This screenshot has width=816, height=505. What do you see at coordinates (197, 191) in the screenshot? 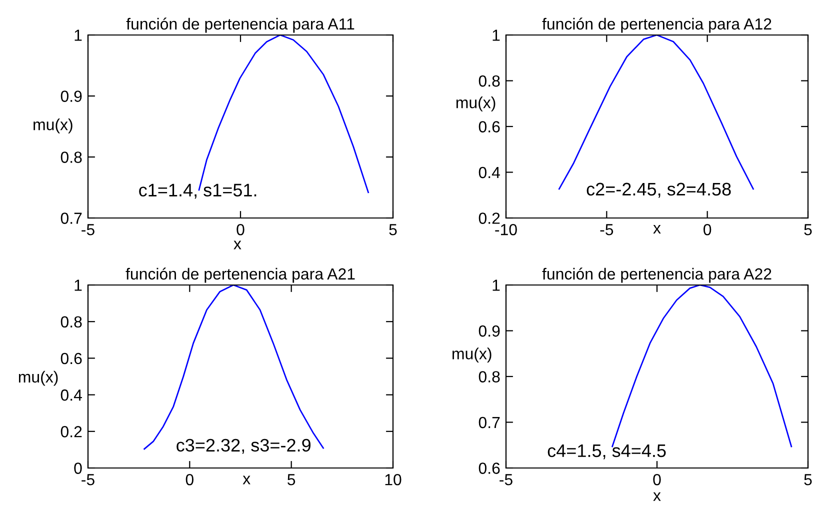
I see `annotation: c1=1.4, s1=51.` at bounding box center [197, 191].